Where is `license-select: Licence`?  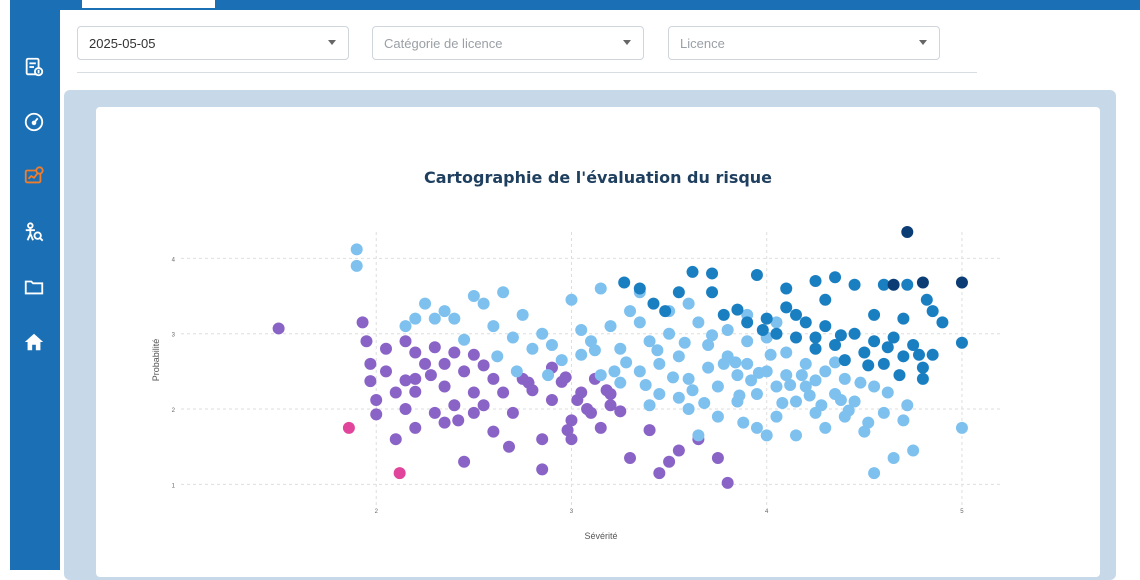 license-select: Licence is located at coordinates (804, 43).